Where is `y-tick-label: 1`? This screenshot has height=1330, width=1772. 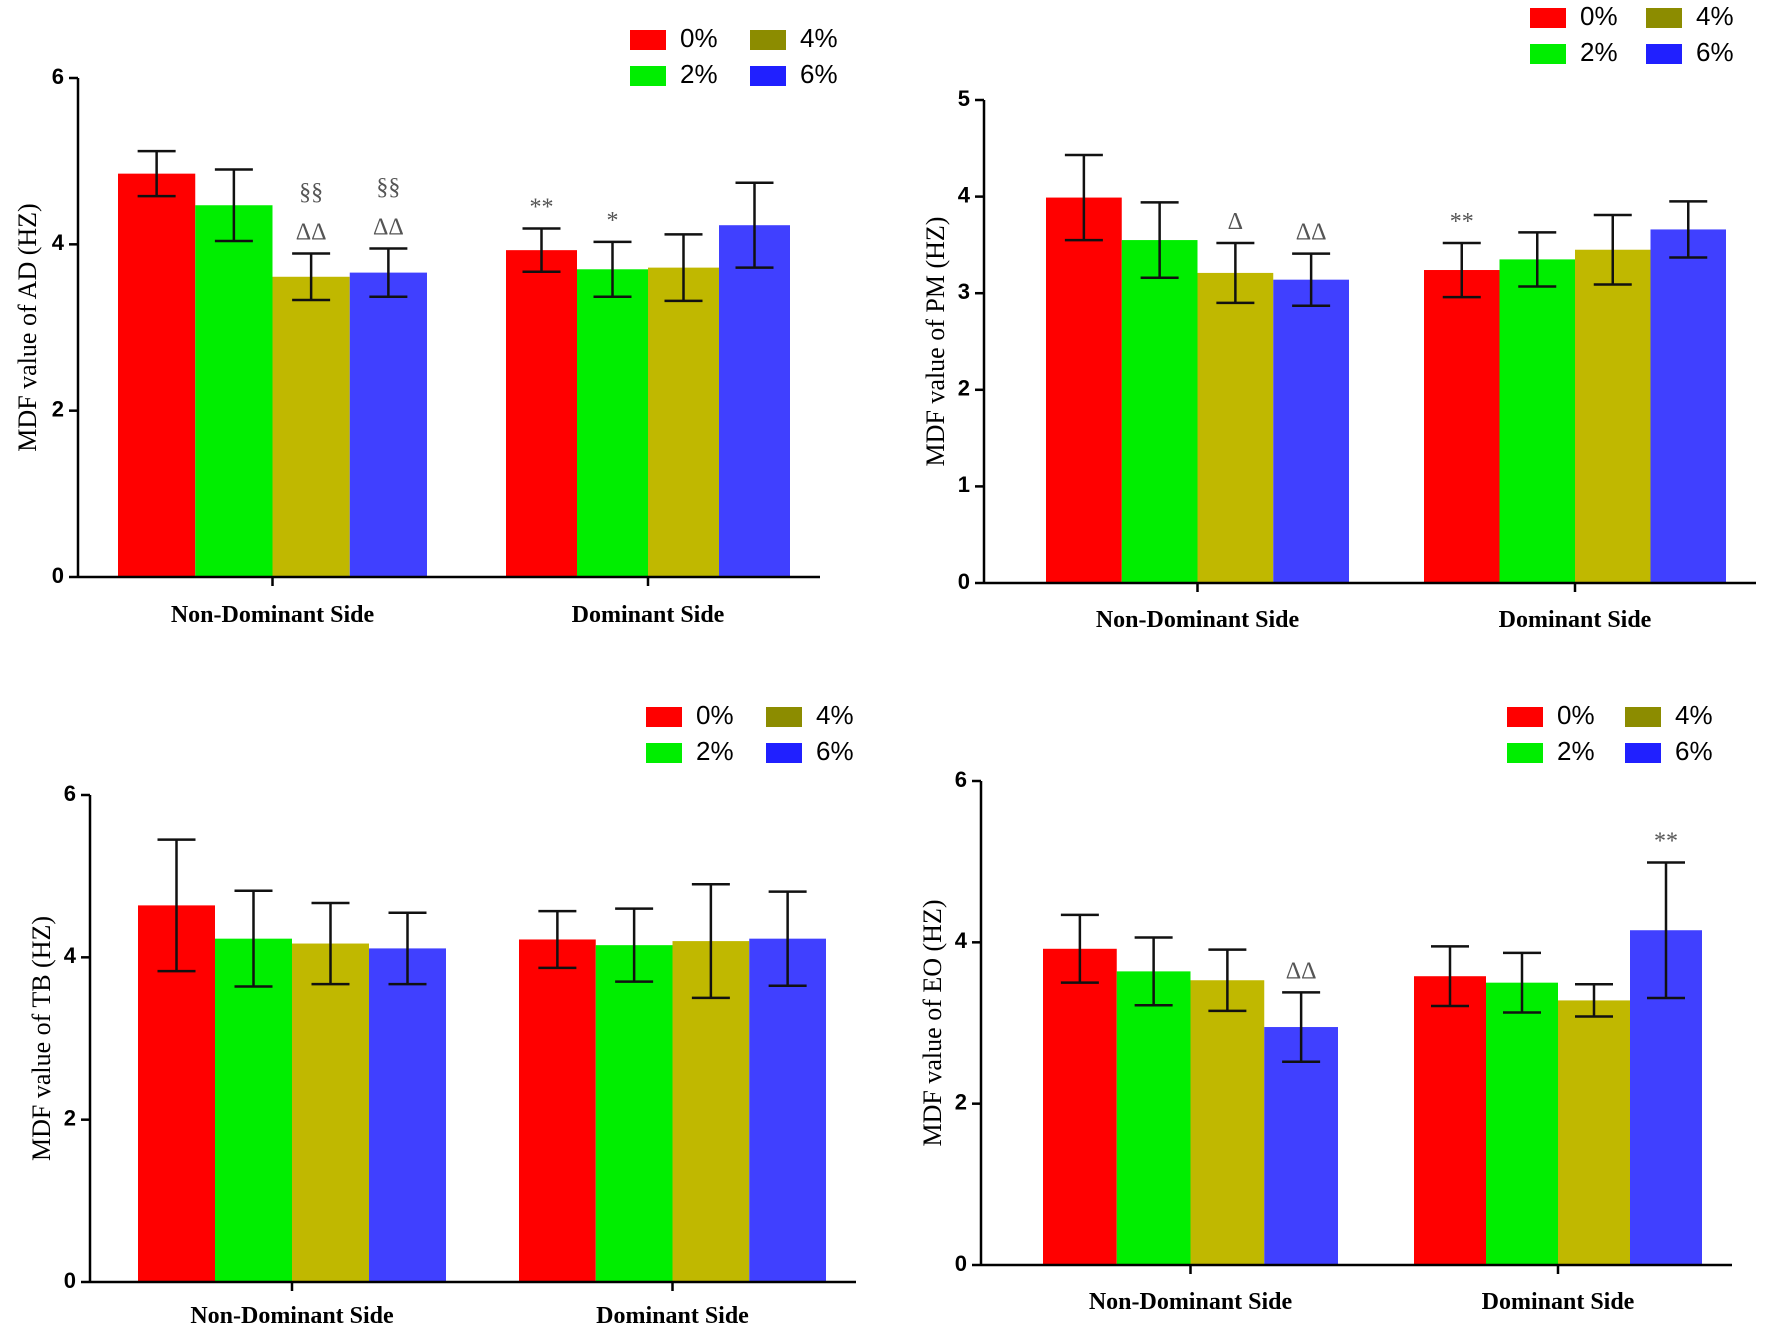
y-tick-label: 1 is located at coordinates (964, 484).